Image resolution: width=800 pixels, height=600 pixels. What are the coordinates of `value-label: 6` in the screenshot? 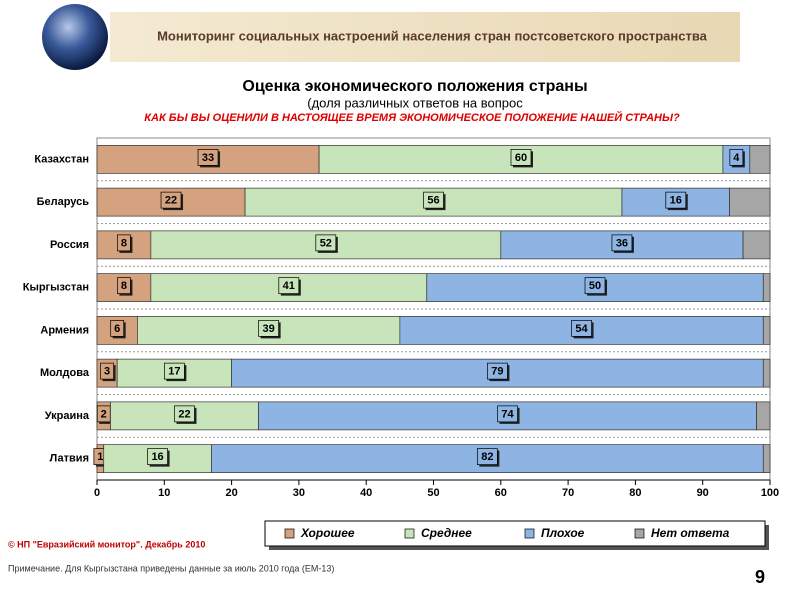 It's located at (117, 329).